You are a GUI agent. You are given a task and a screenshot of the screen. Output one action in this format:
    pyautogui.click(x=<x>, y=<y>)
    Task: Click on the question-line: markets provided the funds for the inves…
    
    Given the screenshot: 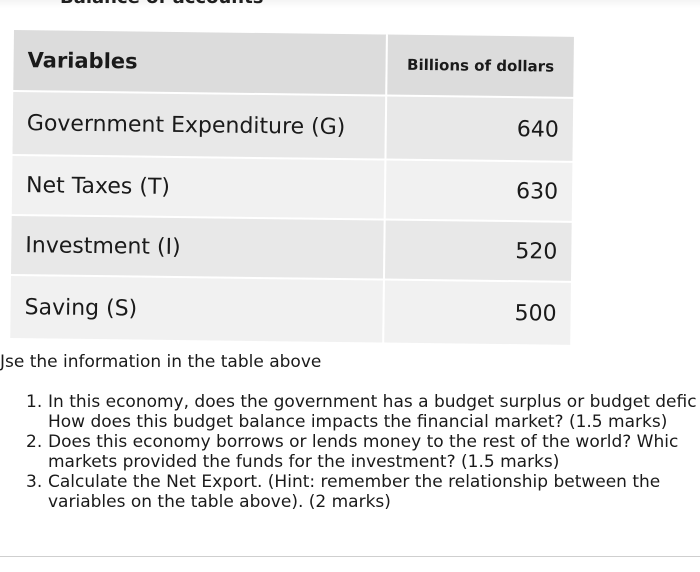 What is the action you would take?
    pyautogui.click(x=304, y=462)
    